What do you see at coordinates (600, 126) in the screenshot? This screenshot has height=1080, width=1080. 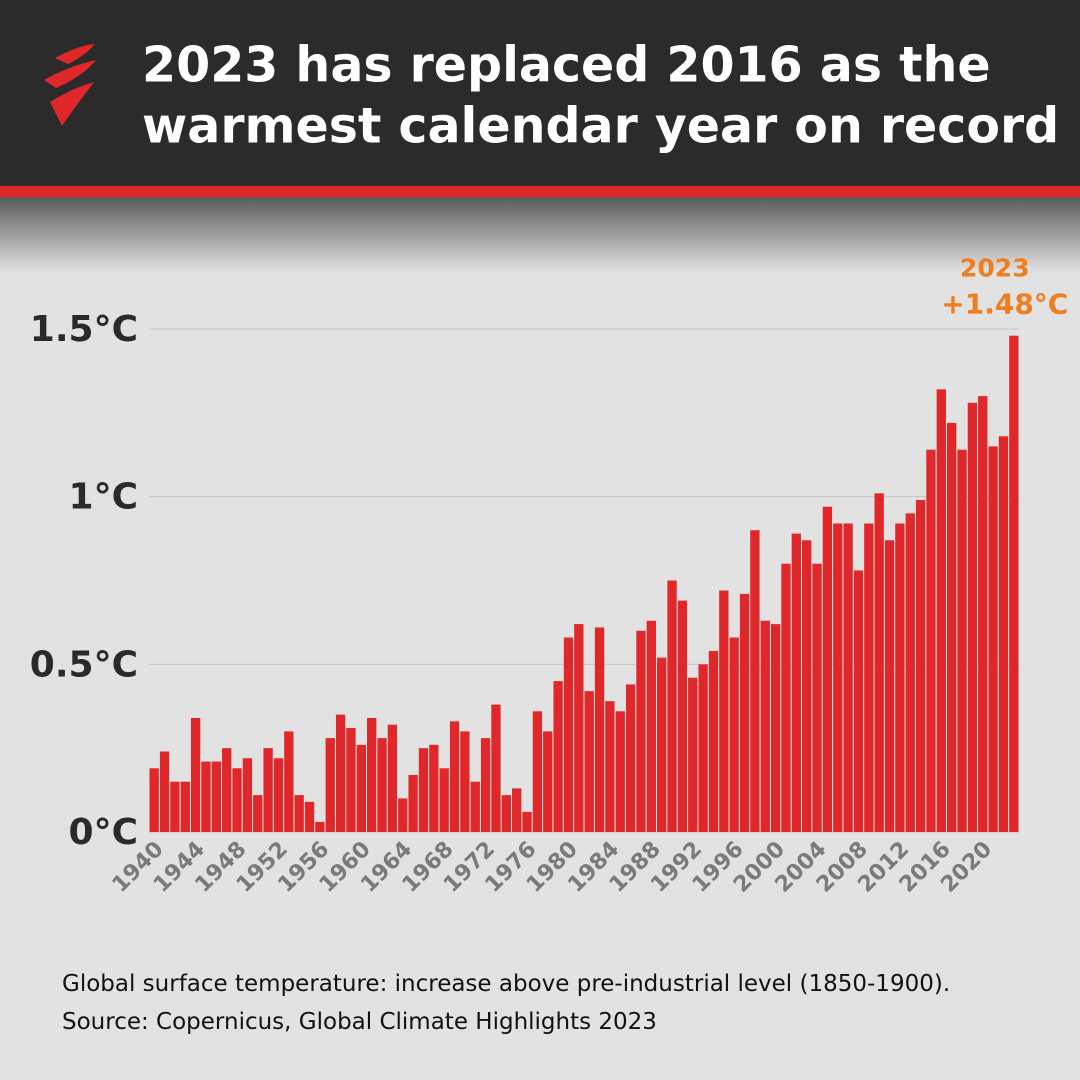 I see `chart-title: warmest calendar year on record` at bounding box center [600, 126].